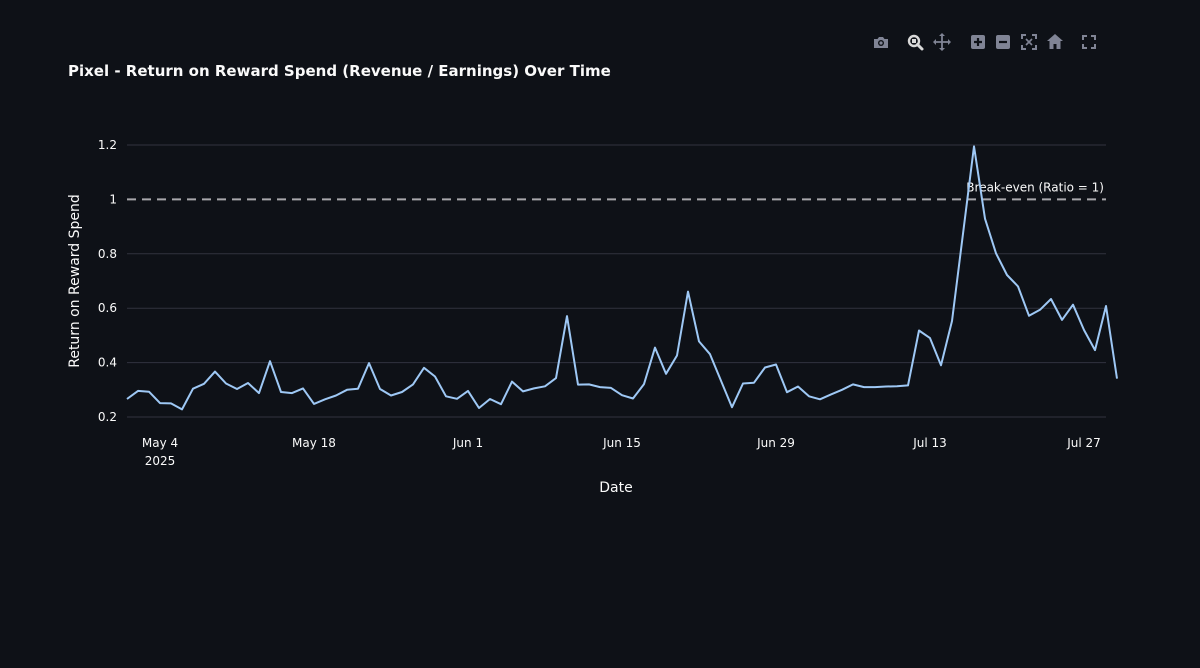  I want to click on x-tick-label: May 18, so click(314, 443).